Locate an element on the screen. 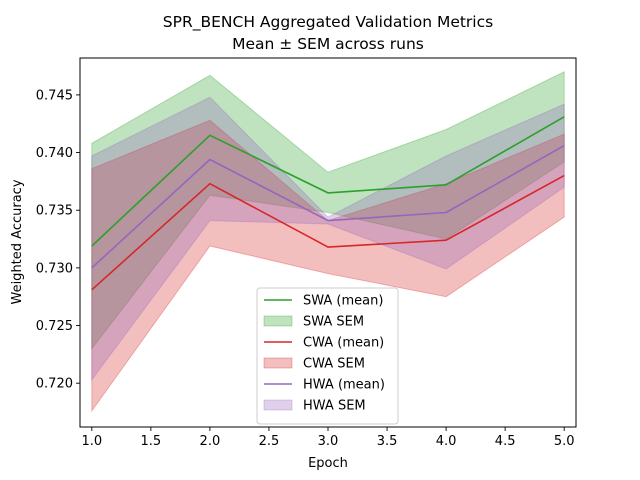  swa-sem-legend-patch is located at coordinates (278, 321).